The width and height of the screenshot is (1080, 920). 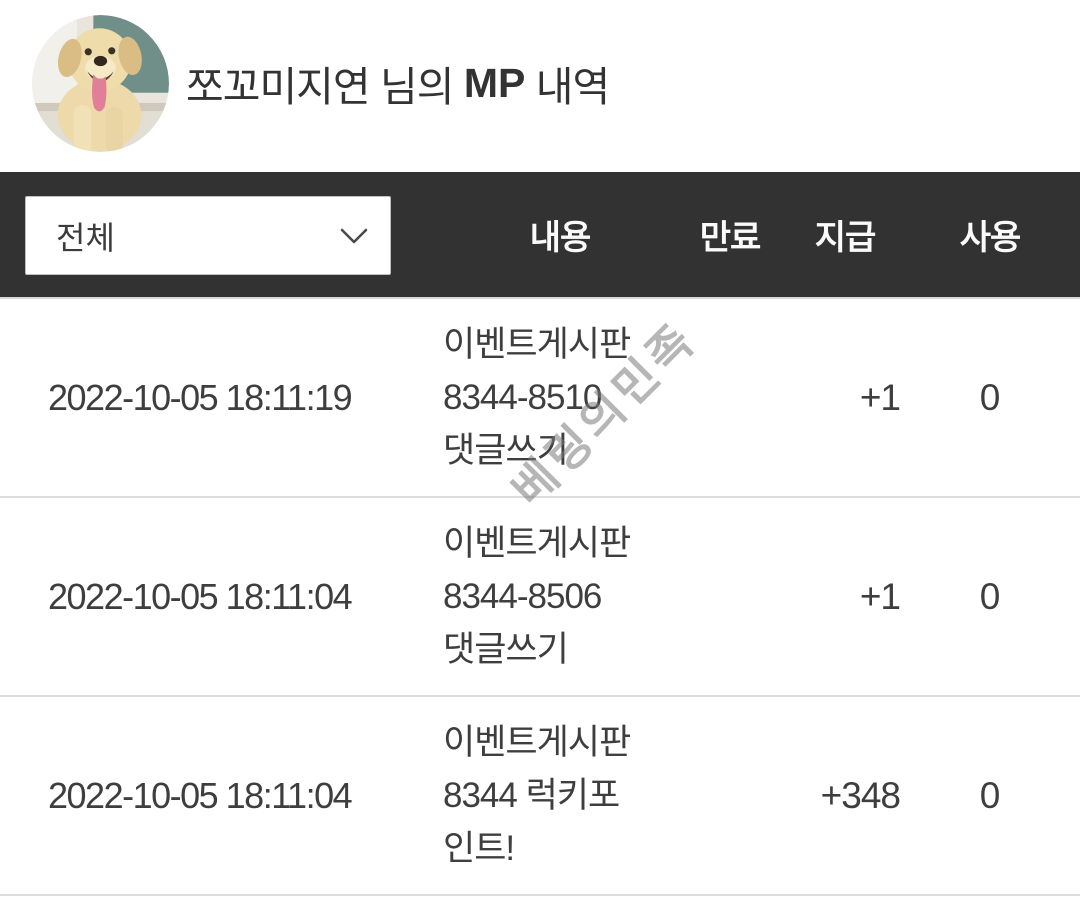 I want to click on page-title: 쪼꼬미지연 님의 MP 내역, so click(x=398, y=83).